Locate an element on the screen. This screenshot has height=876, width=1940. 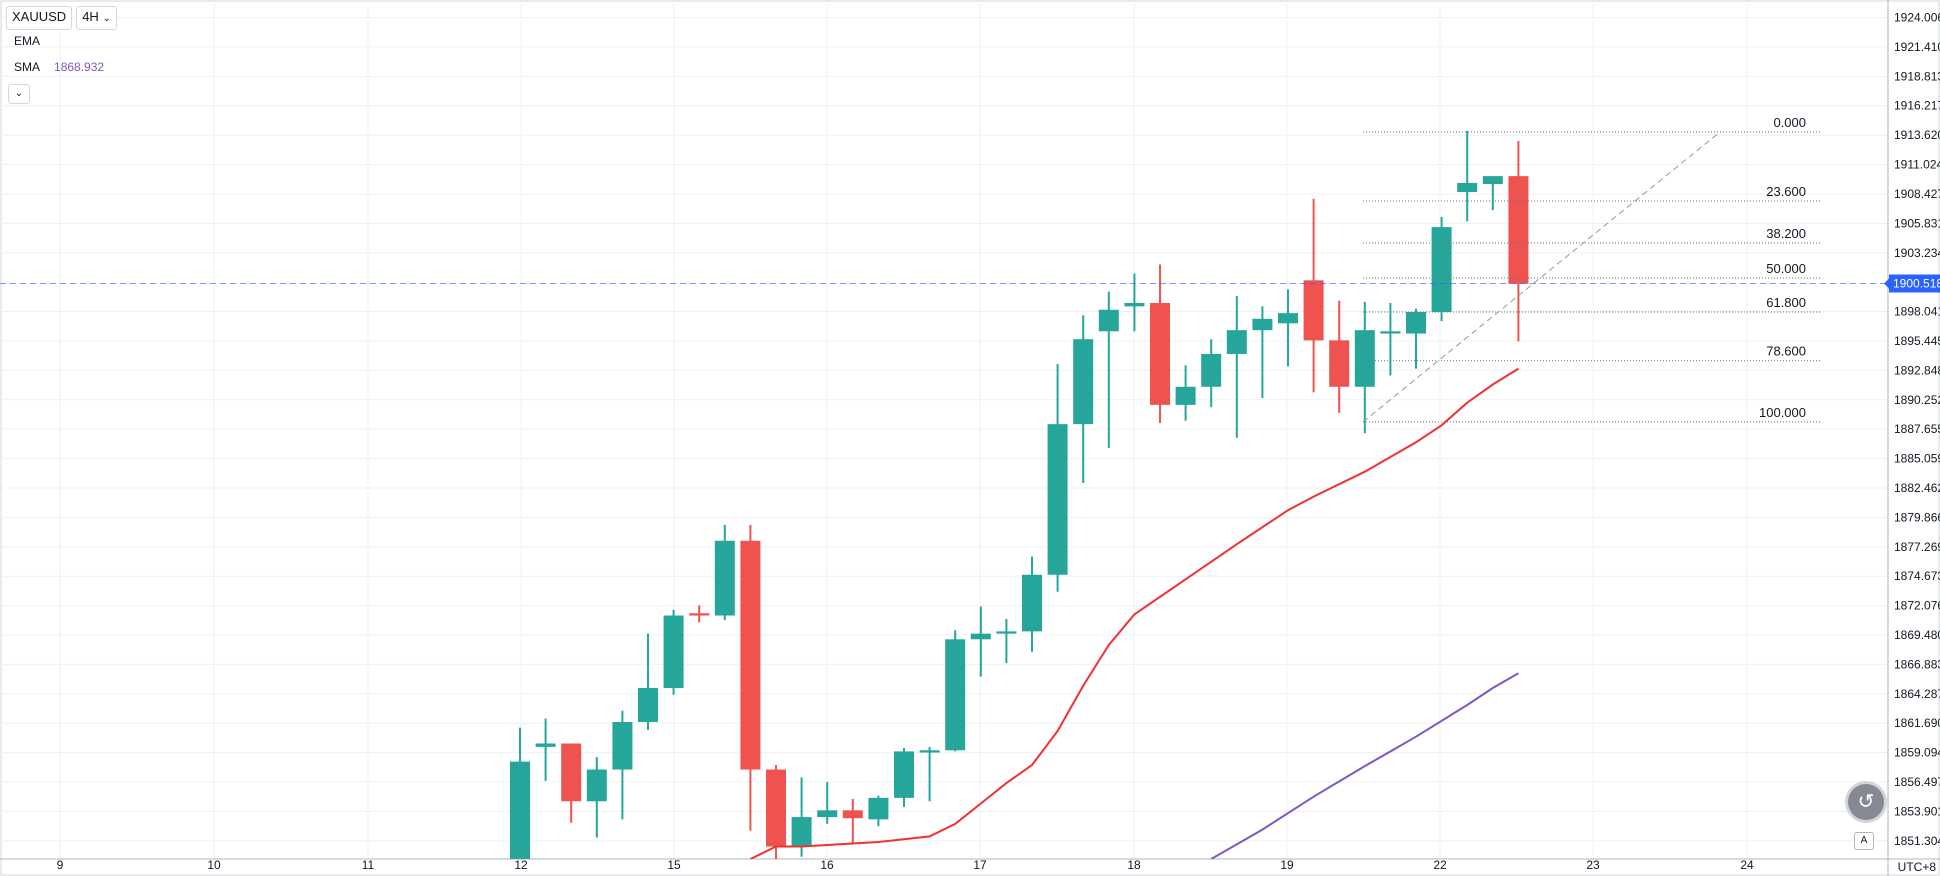
interval-selector: 4H ⌄ is located at coordinates (96, 18).